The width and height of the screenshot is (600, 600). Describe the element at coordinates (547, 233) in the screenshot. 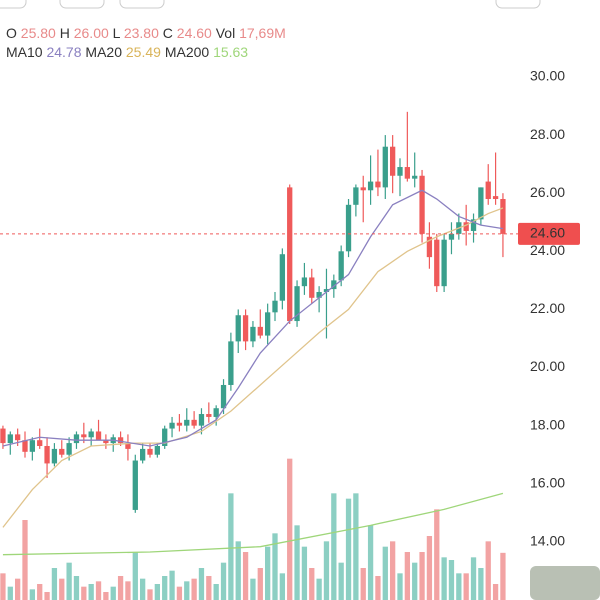

I see `last-price-label: 24.60` at that location.